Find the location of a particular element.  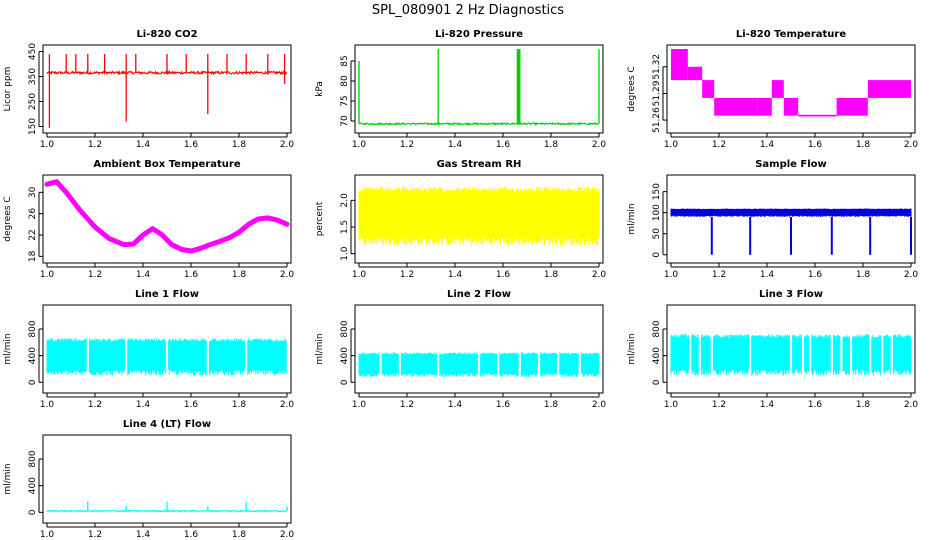

chart-title: Li-820 Pressure is located at coordinates (479, 34).